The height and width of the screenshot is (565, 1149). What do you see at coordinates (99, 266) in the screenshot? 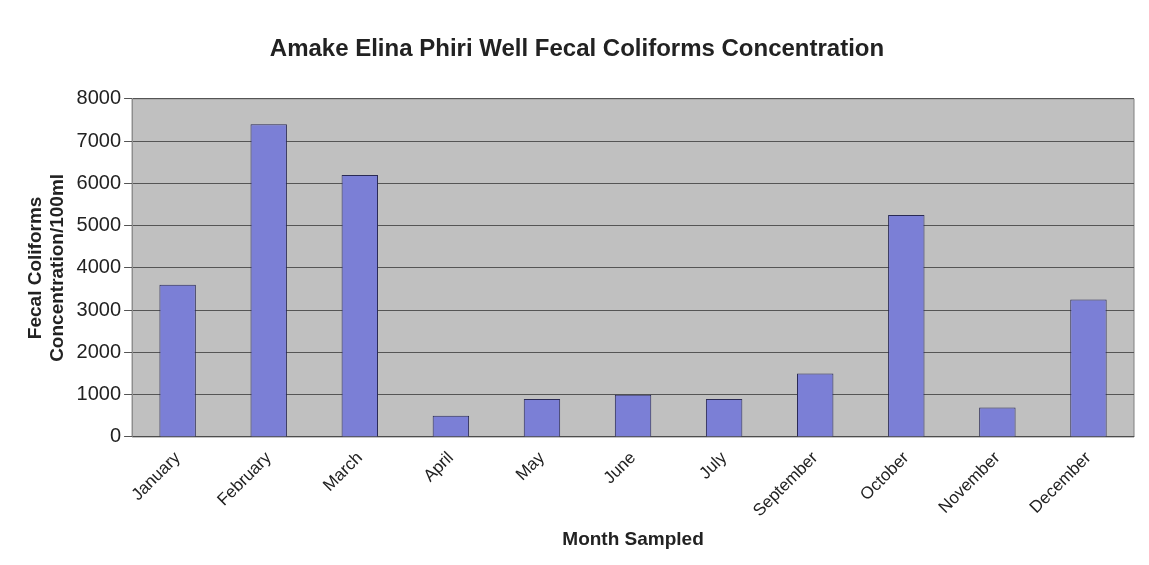
I see `y-tick-label: 4000` at bounding box center [99, 266].